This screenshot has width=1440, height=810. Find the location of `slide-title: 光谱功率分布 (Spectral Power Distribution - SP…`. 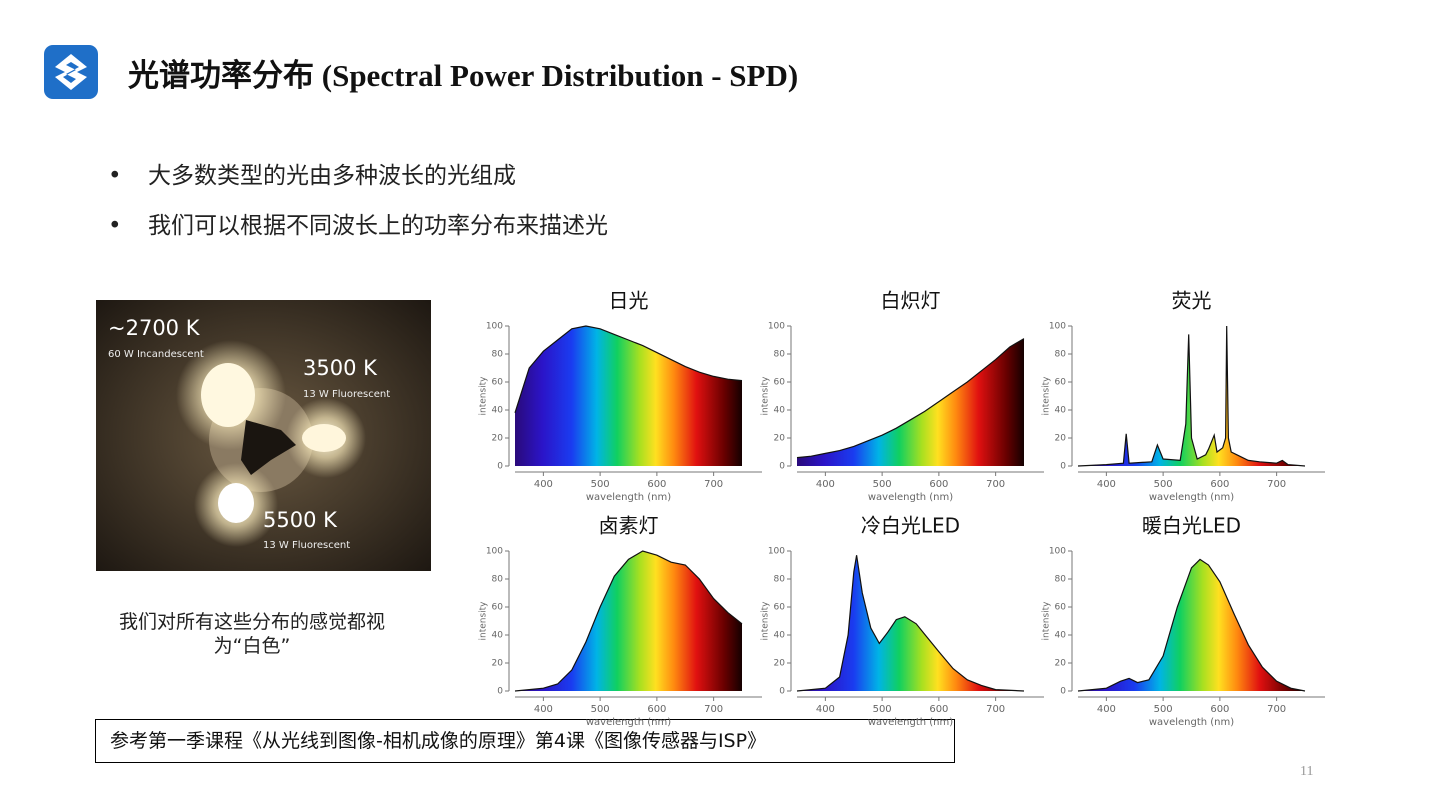

slide-title: 光谱功率分布 (Spectral Power Distribution - SP… is located at coordinates (463, 75).